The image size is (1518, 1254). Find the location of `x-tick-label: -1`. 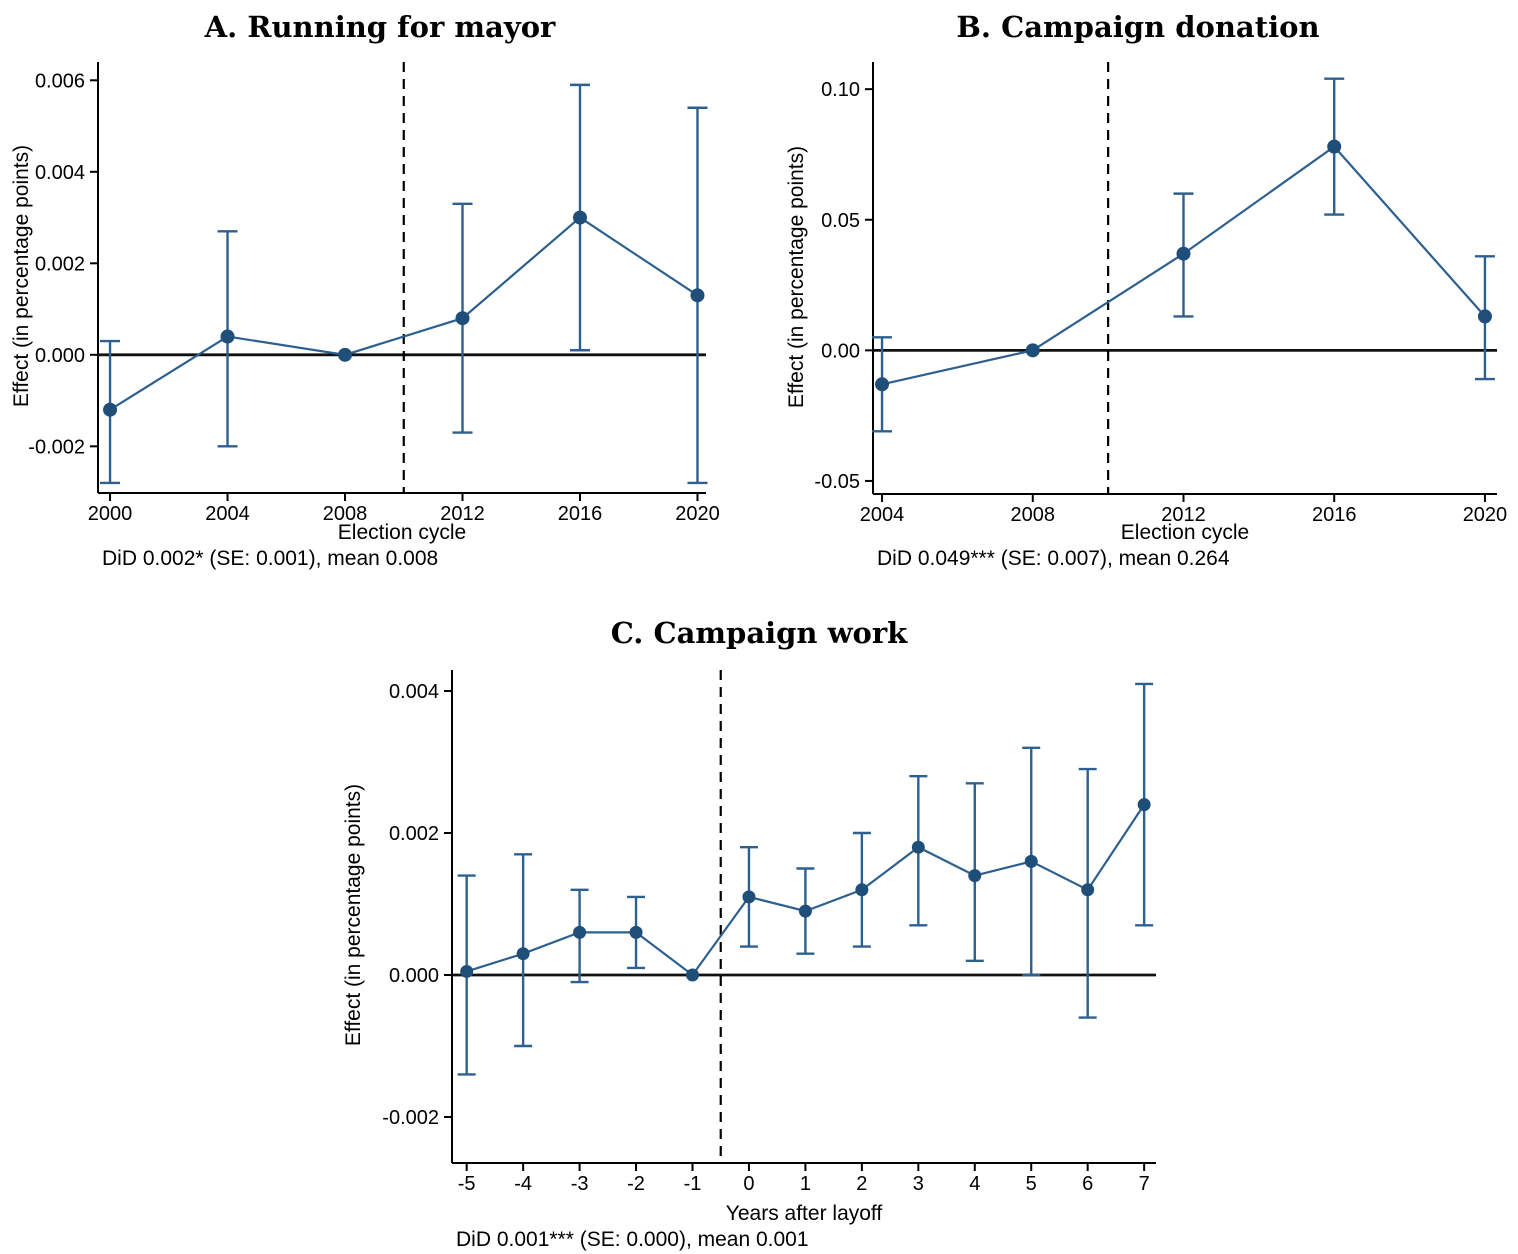

x-tick-label: -1 is located at coordinates (693, 1184).